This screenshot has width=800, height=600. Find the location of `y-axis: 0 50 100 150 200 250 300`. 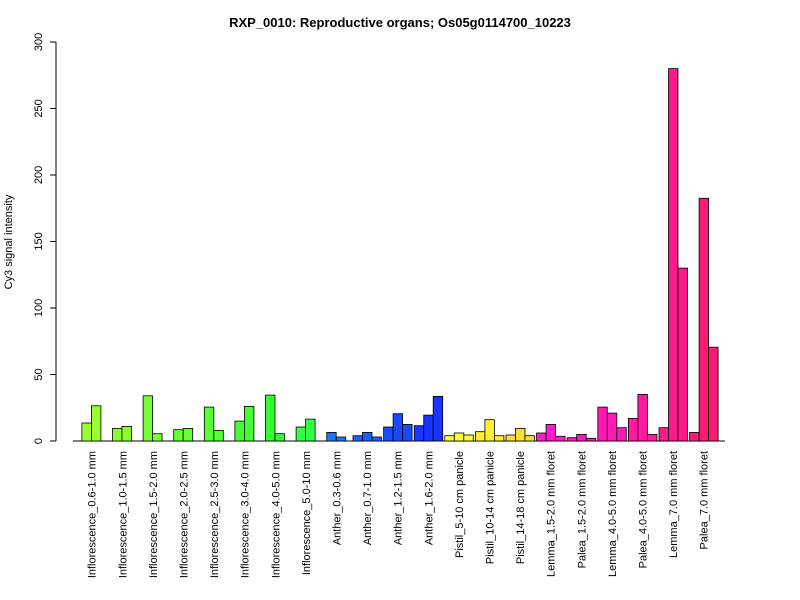

y-axis: 0 50 100 150 200 250 300 is located at coordinates (45, 238).